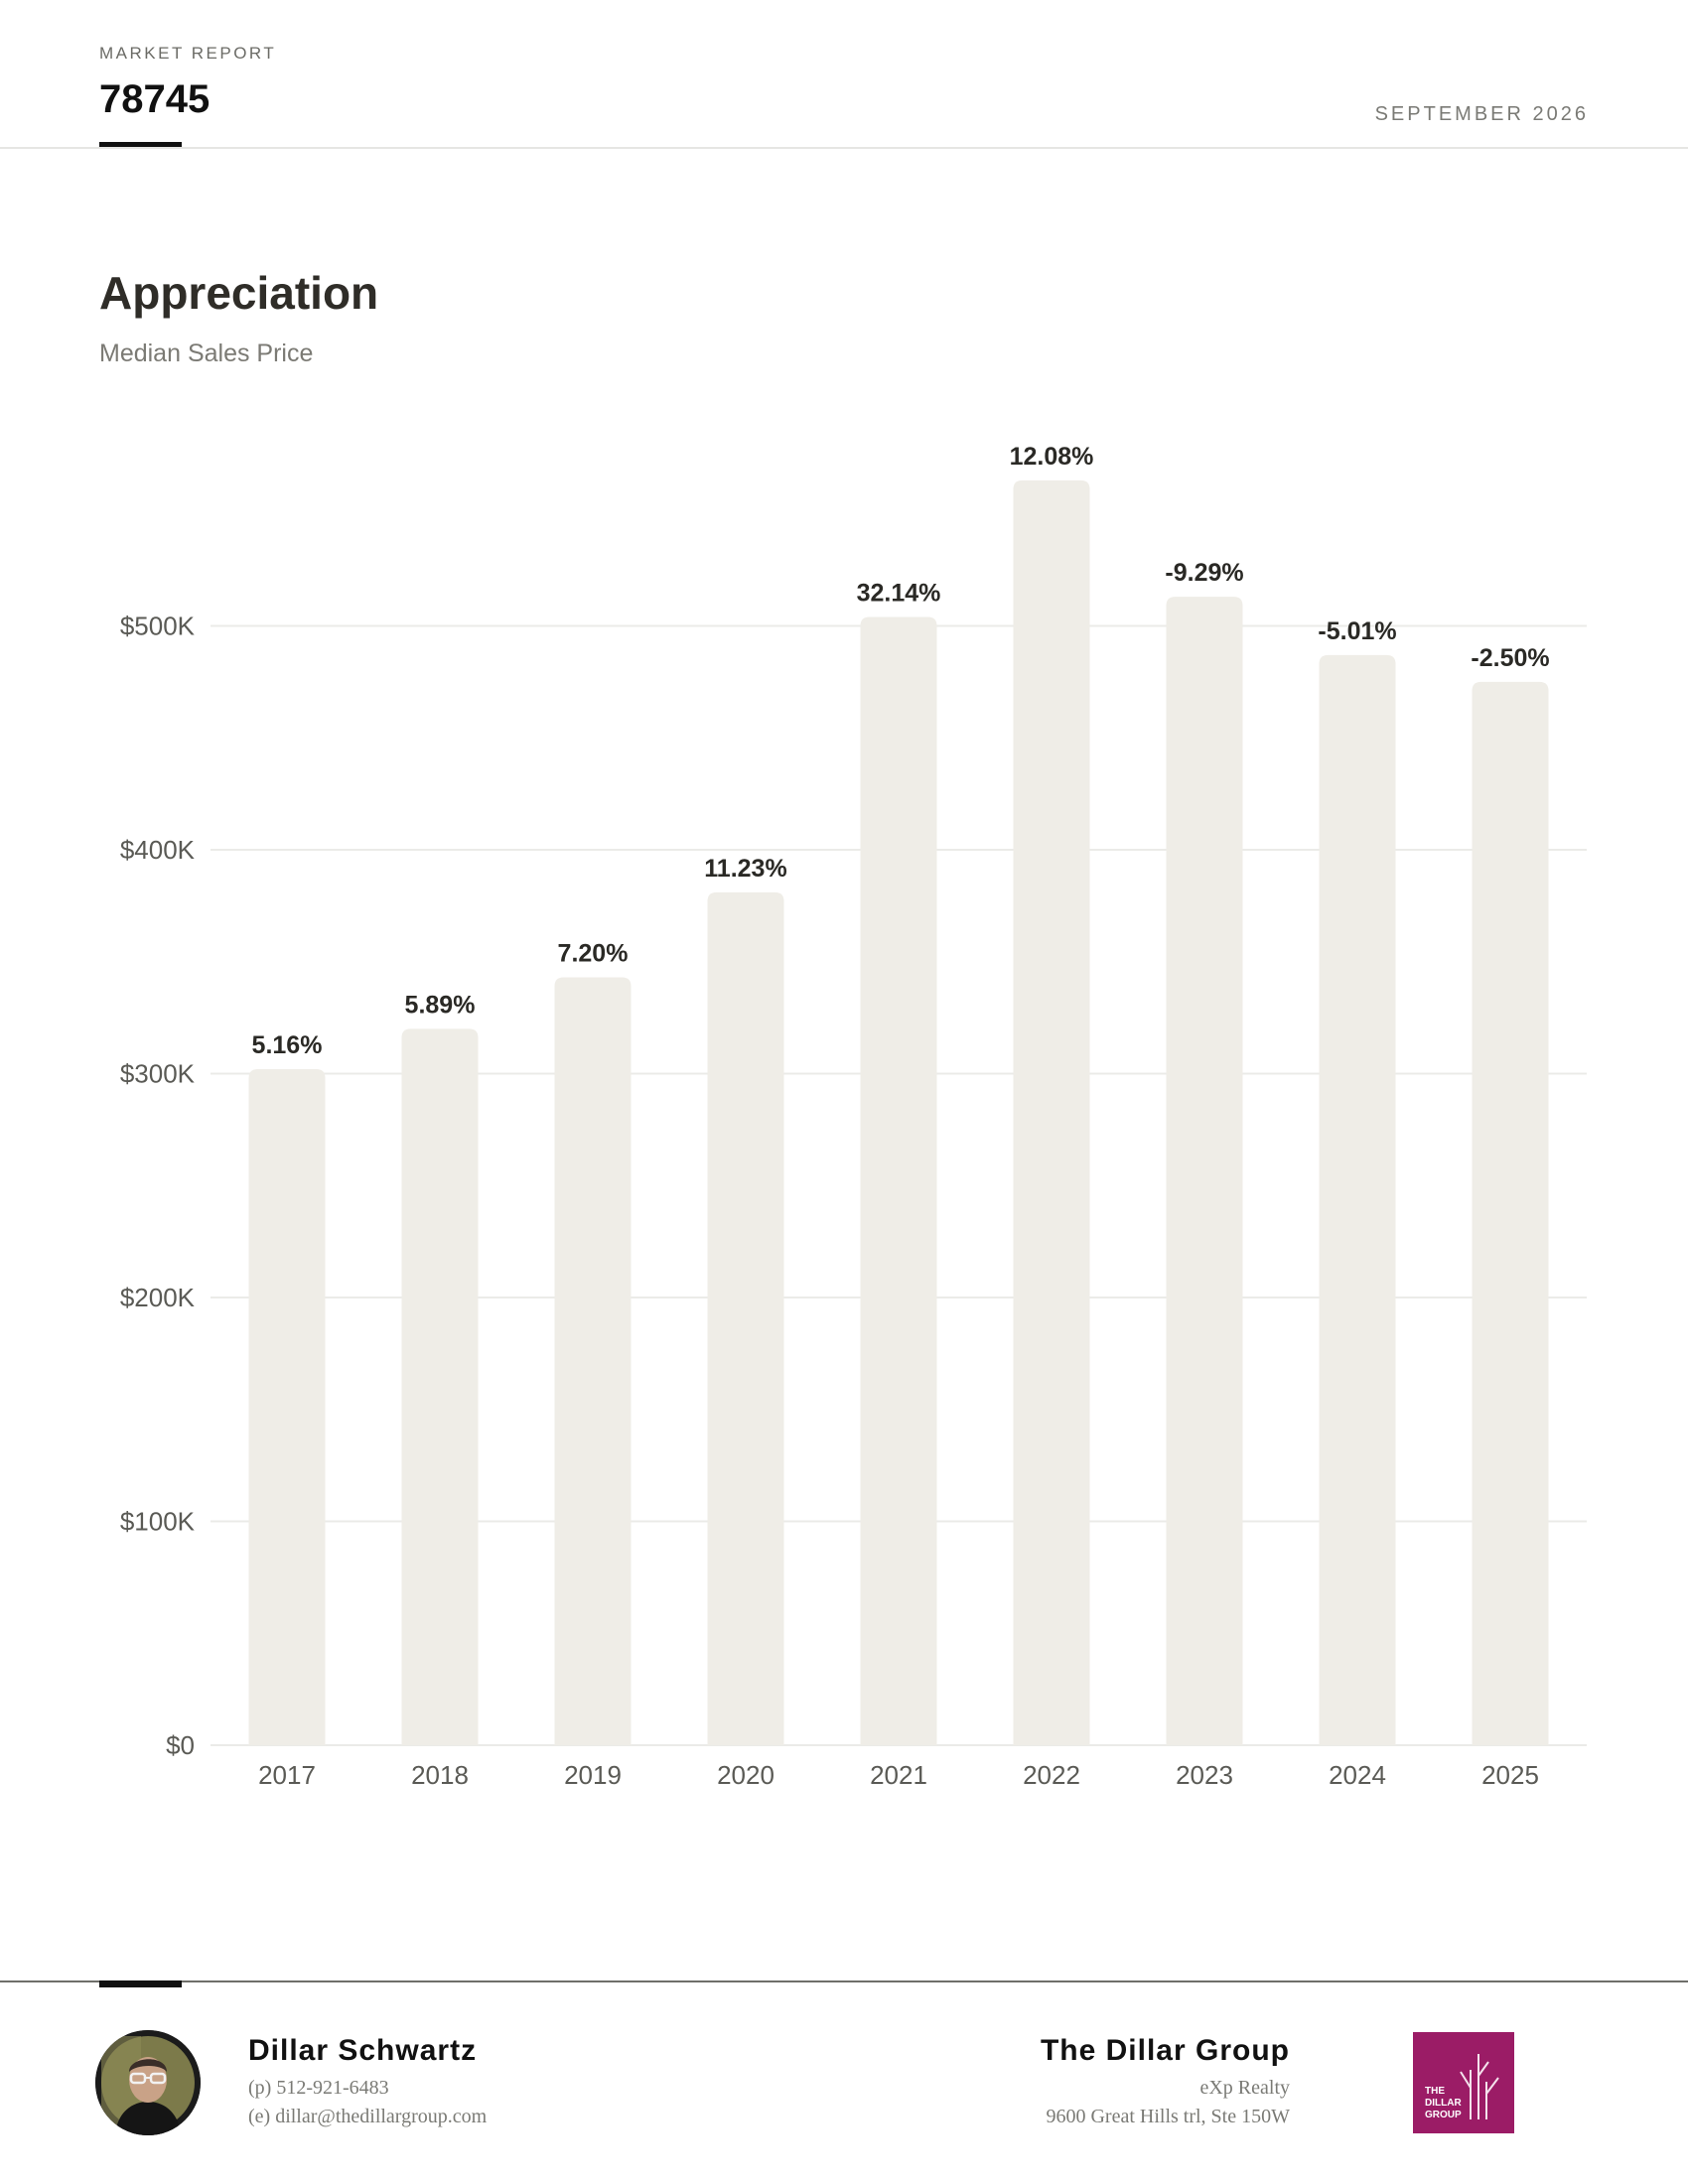 The width and height of the screenshot is (1688, 2184). What do you see at coordinates (158, 1186) in the screenshot?
I see `y-axis-ticks: $0 $100K $200K $300K $400K $500K` at bounding box center [158, 1186].